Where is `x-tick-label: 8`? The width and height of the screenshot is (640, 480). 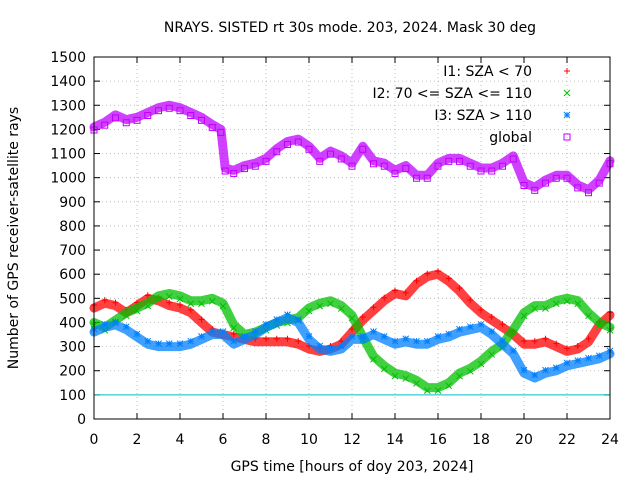 x-tick-label: 8 is located at coordinates (266, 440).